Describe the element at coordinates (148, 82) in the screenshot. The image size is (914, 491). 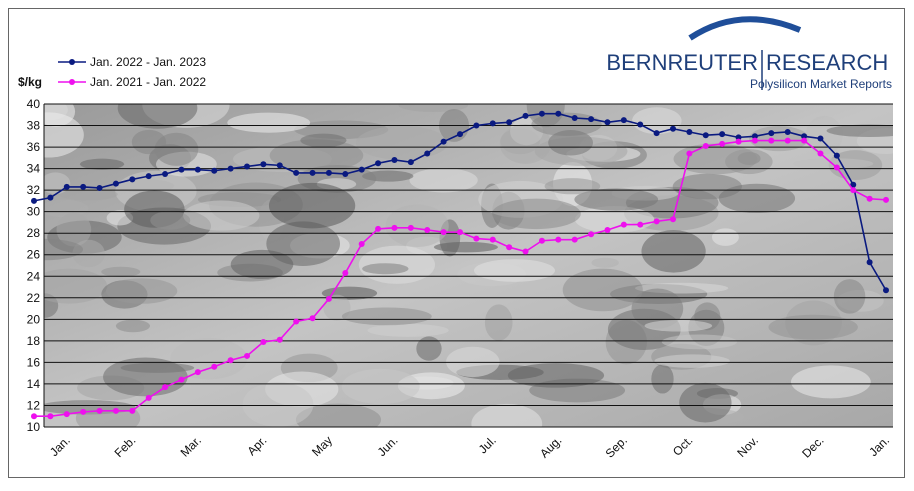
I see `legend-label: Jan. 2021 - Jan. 2022` at that location.